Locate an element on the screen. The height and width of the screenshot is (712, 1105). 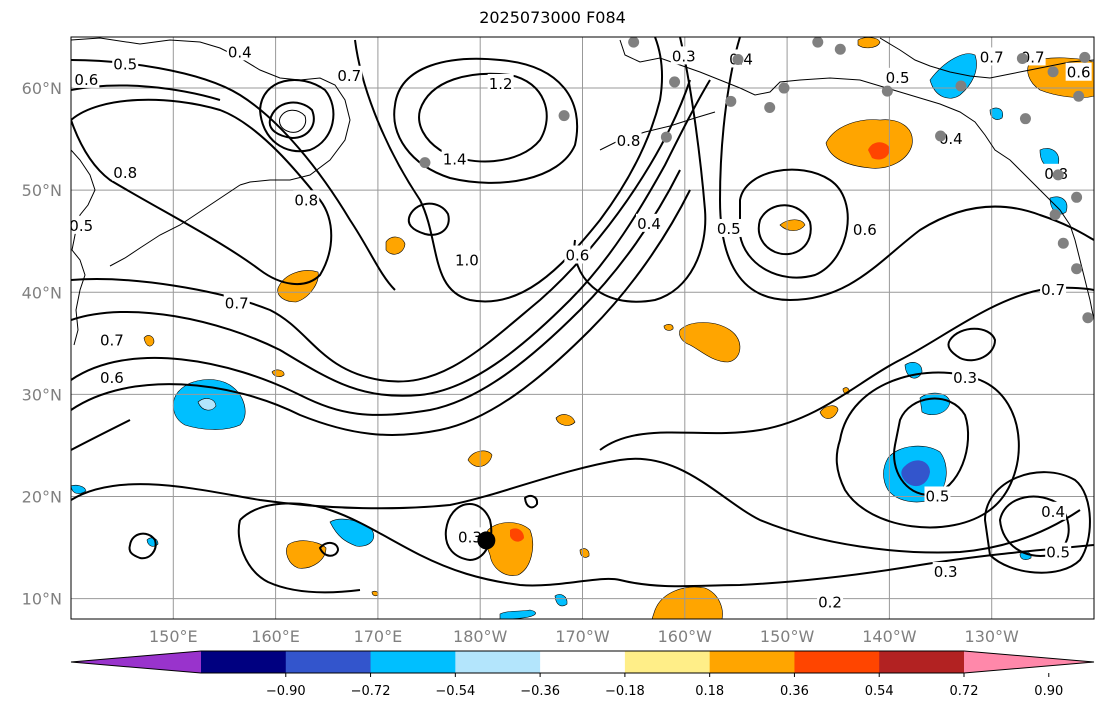
anomaly-strong-negative is located at coordinates (915, 473).